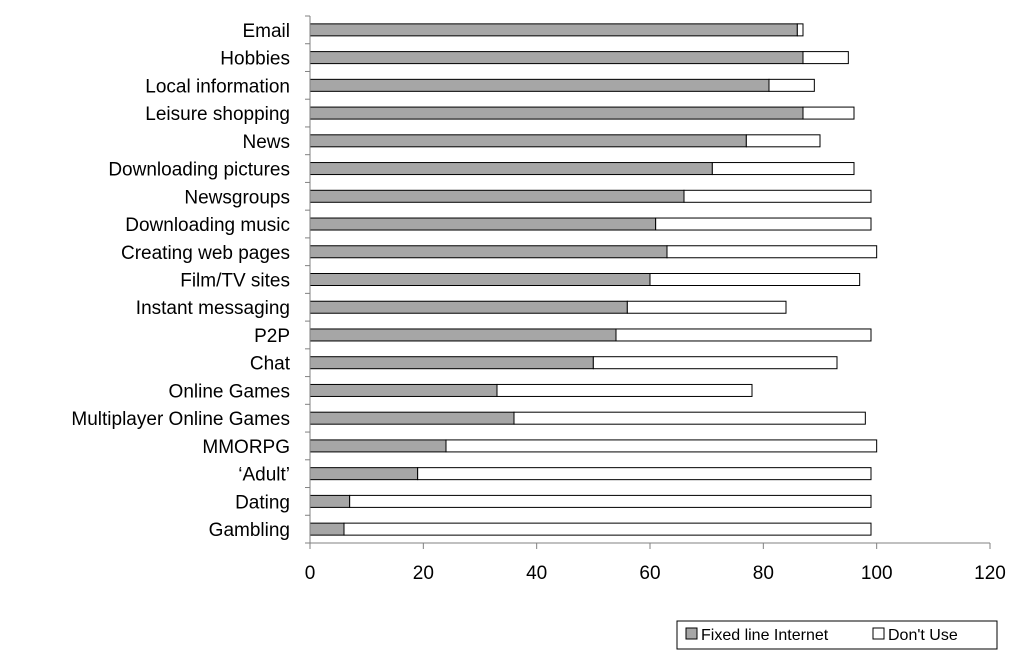  Describe the element at coordinates (553, 30) in the screenshot. I see `bar-fixed-line-internet-email` at that location.